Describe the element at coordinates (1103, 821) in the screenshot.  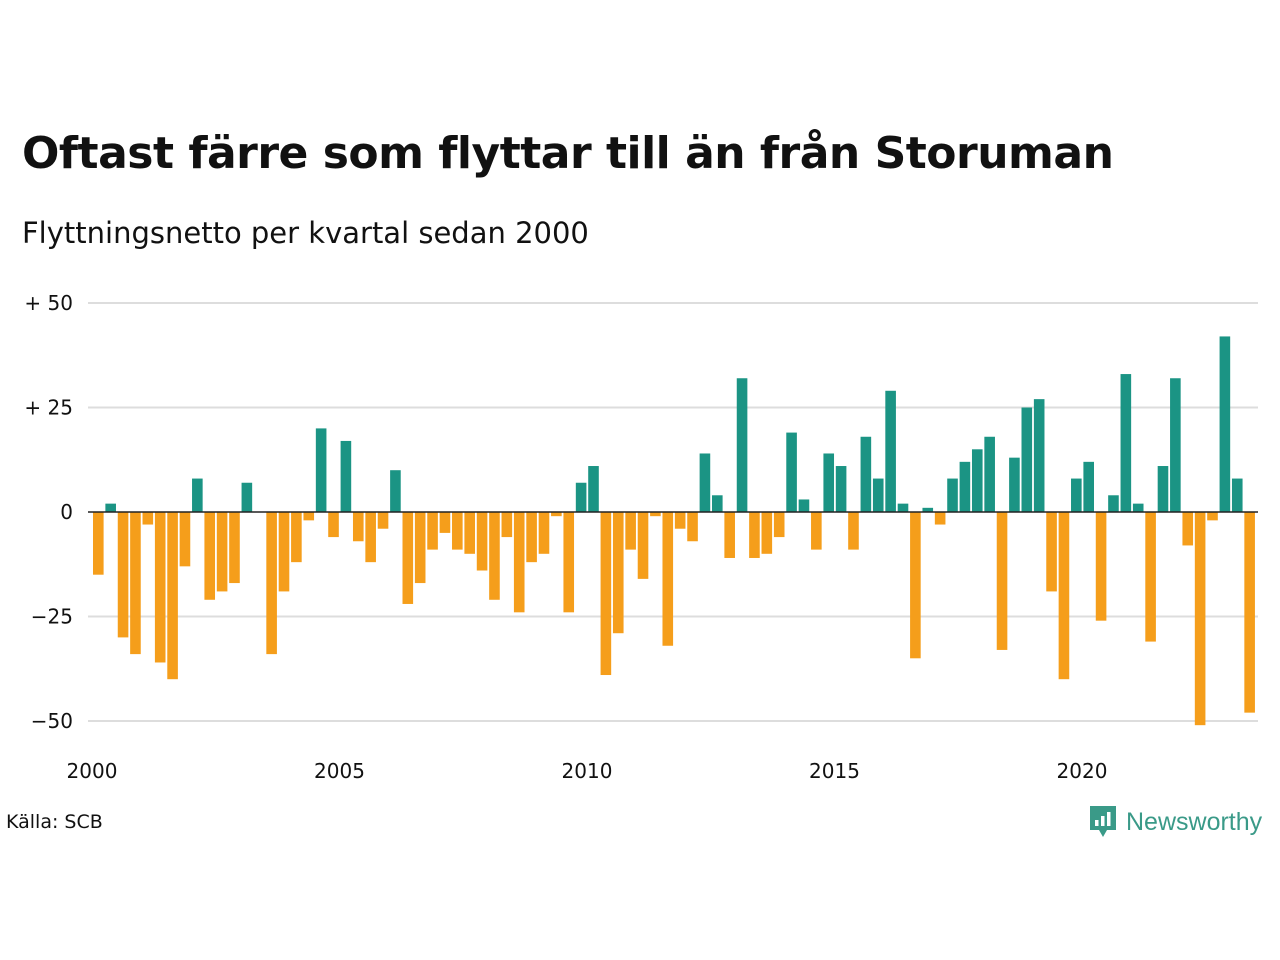
I see `newsworthy-logo-icon` at that location.